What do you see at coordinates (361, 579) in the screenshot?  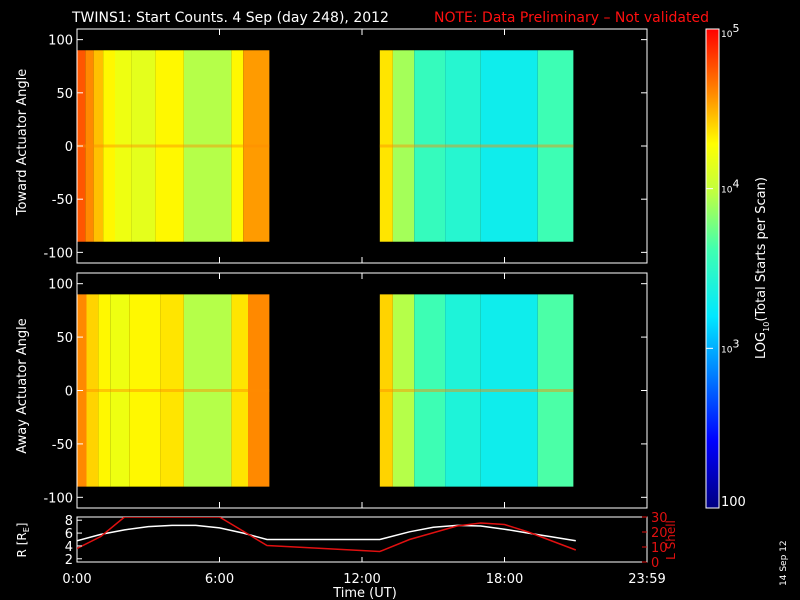 I see `x-tick-label: 12:00` at bounding box center [361, 579].